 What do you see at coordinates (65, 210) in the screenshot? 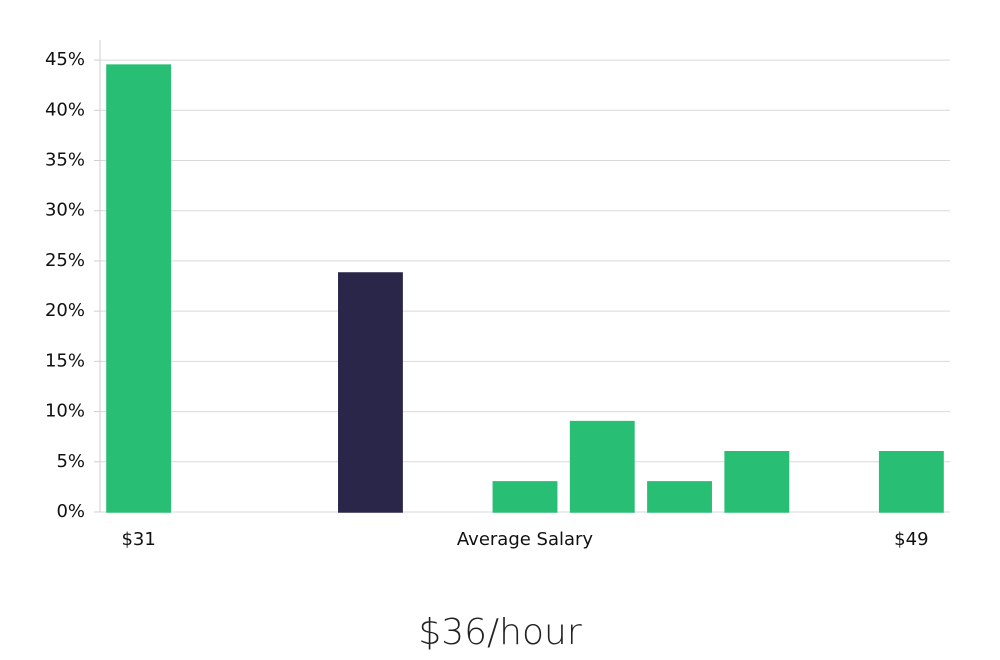
I see `y-tick-label: 30%` at bounding box center [65, 210].